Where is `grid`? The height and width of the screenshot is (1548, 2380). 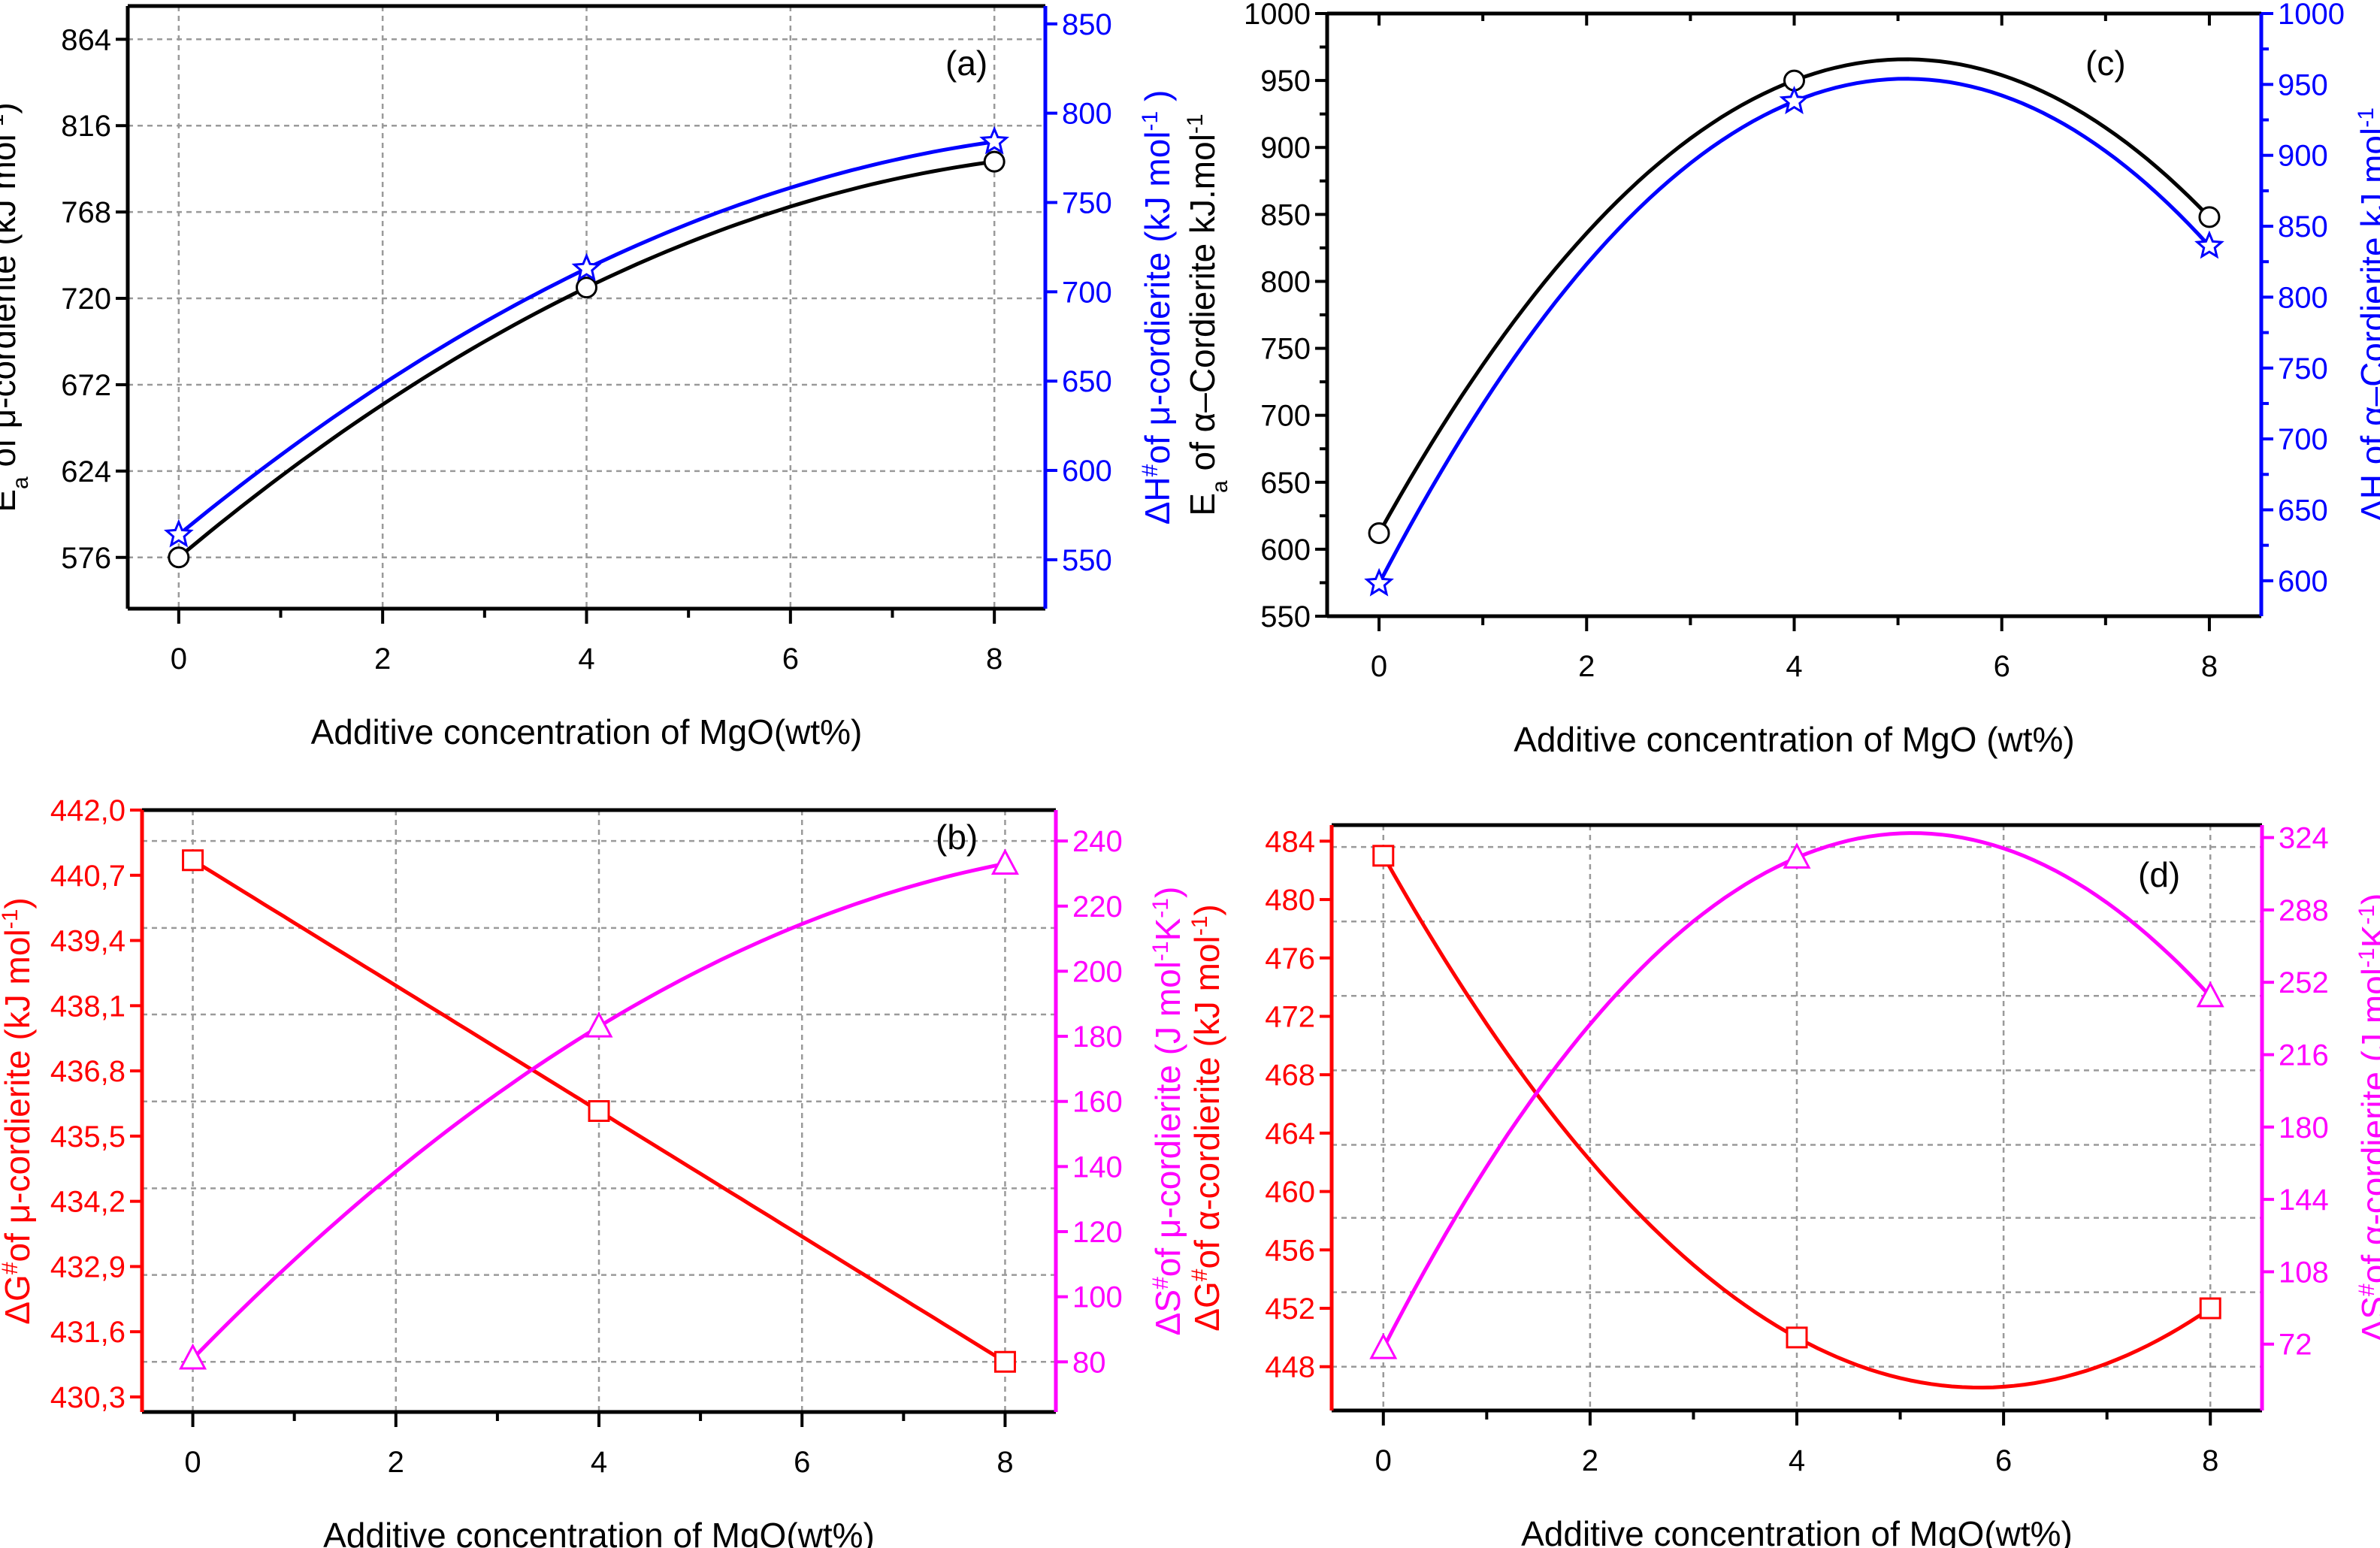 grid is located at coordinates (1797, 1117).